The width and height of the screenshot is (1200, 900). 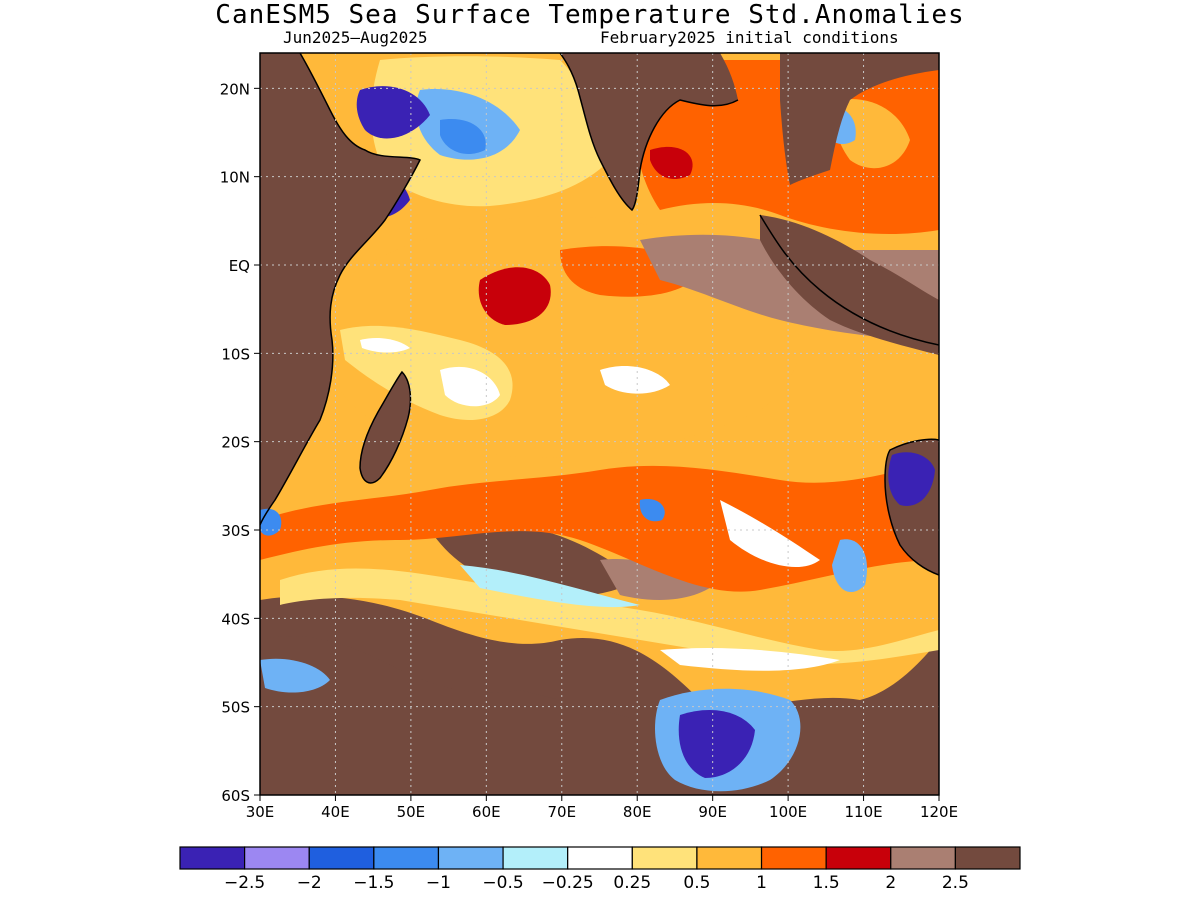 I want to click on lon-tick-label: 110E, so click(x=864, y=812).